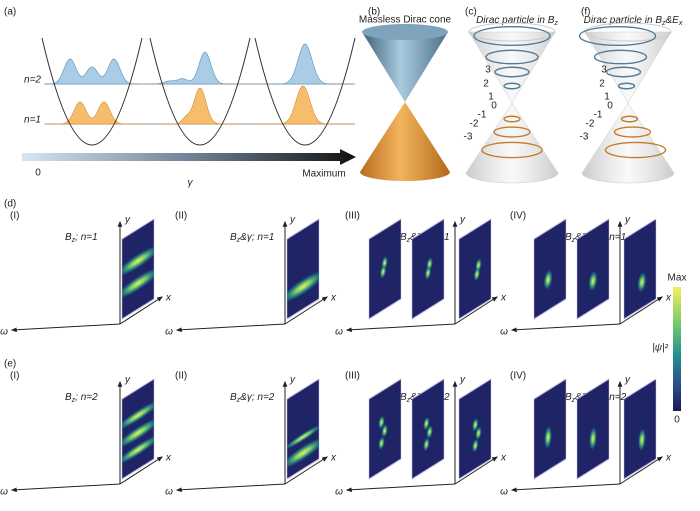 Image resolution: width=700 pixels, height=511 pixels. I want to click on subpanel-title: Bz&γ; n=1, so click(252, 238).